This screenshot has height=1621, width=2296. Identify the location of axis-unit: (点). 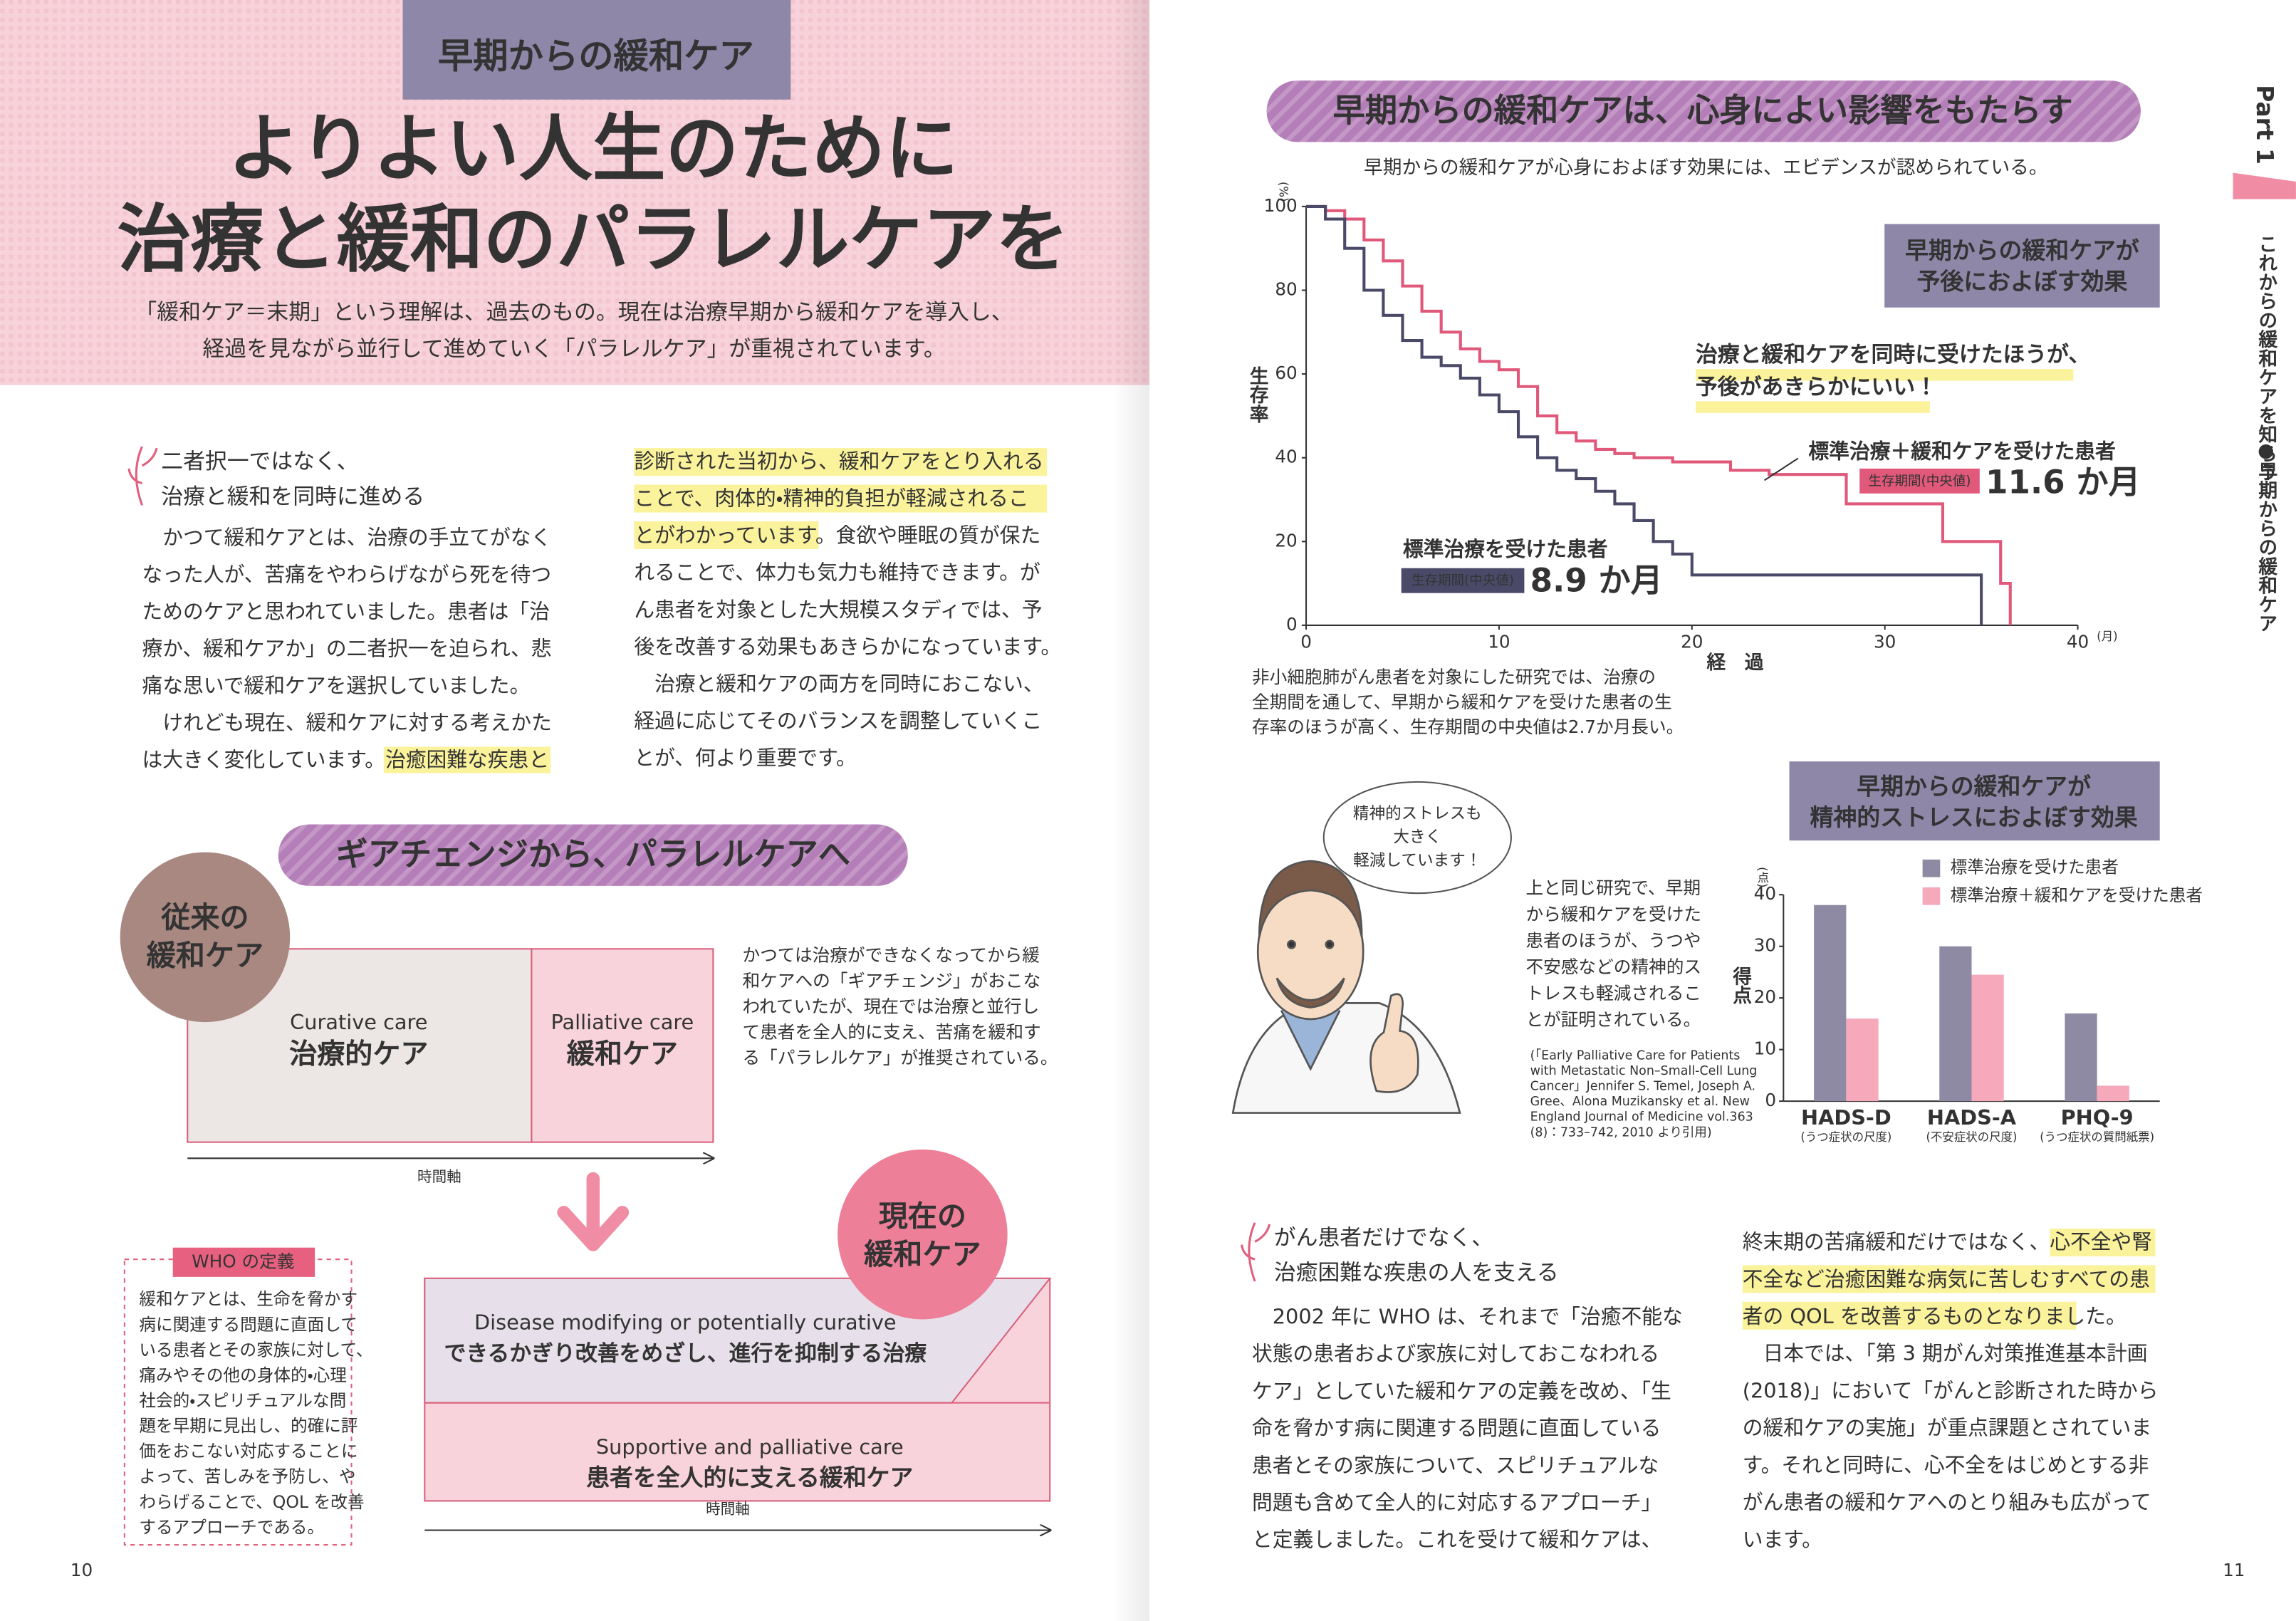
(1762, 877).